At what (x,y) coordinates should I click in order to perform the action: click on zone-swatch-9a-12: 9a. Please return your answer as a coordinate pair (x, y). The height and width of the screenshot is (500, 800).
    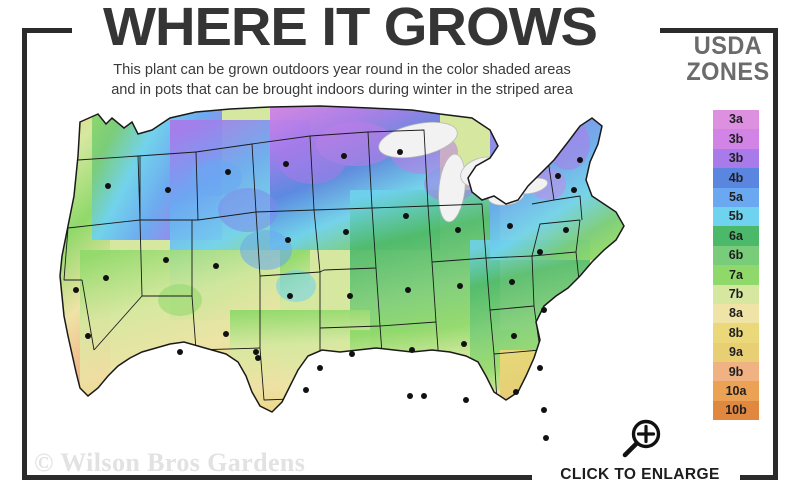
    Looking at the image, I should click on (736, 352).